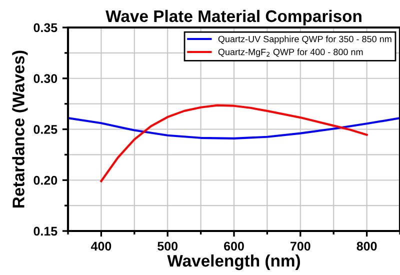 This screenshot has height=275, width=400. I want to click on y-tick-label: 0.25, so click(46, 129).